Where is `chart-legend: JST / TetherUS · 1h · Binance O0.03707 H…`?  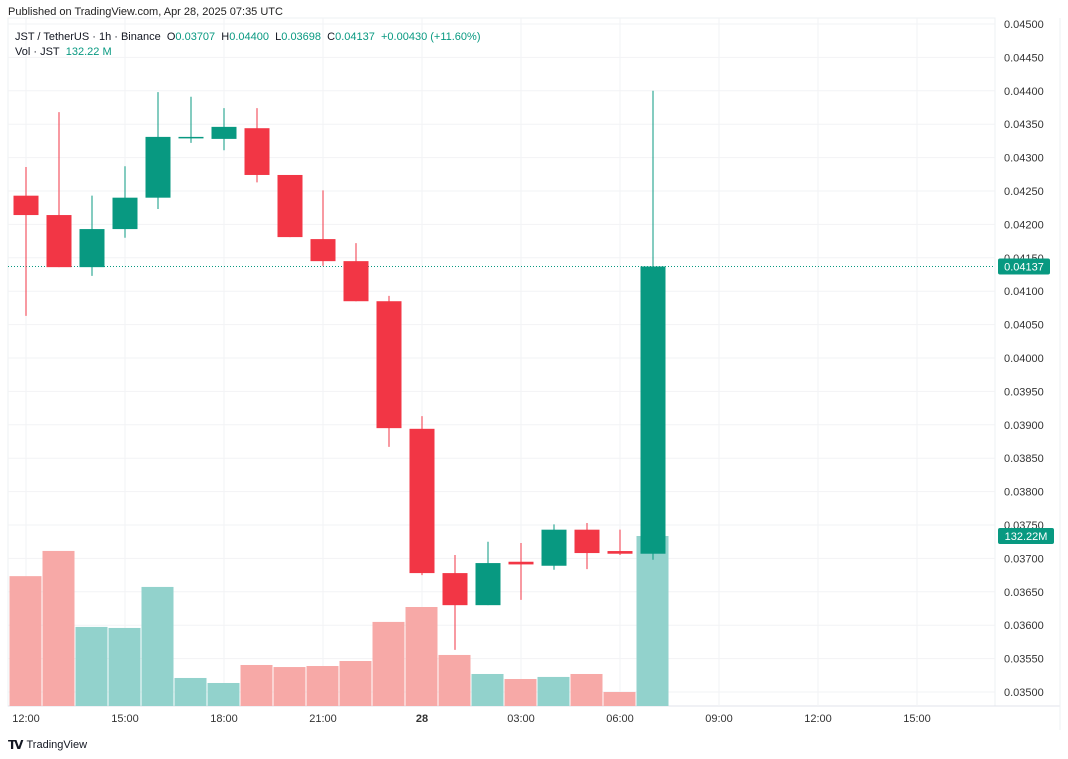 chart-legend: JST / TetherUS · 1h · Binance O0.03707 H… is located at coordinates (247, 45).